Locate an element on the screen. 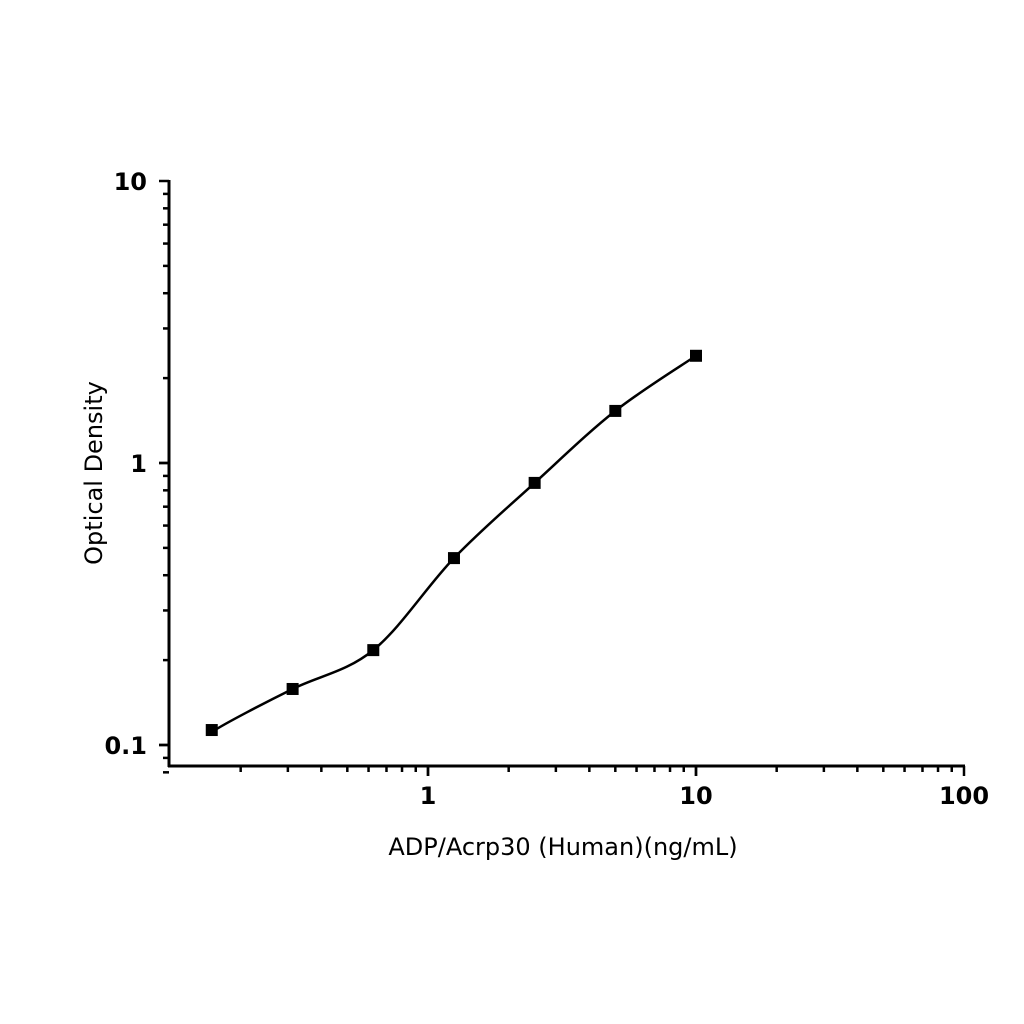 The image size is (1024, 1024). y-axis-title: Optical Density is located at coordinates (94, 473).